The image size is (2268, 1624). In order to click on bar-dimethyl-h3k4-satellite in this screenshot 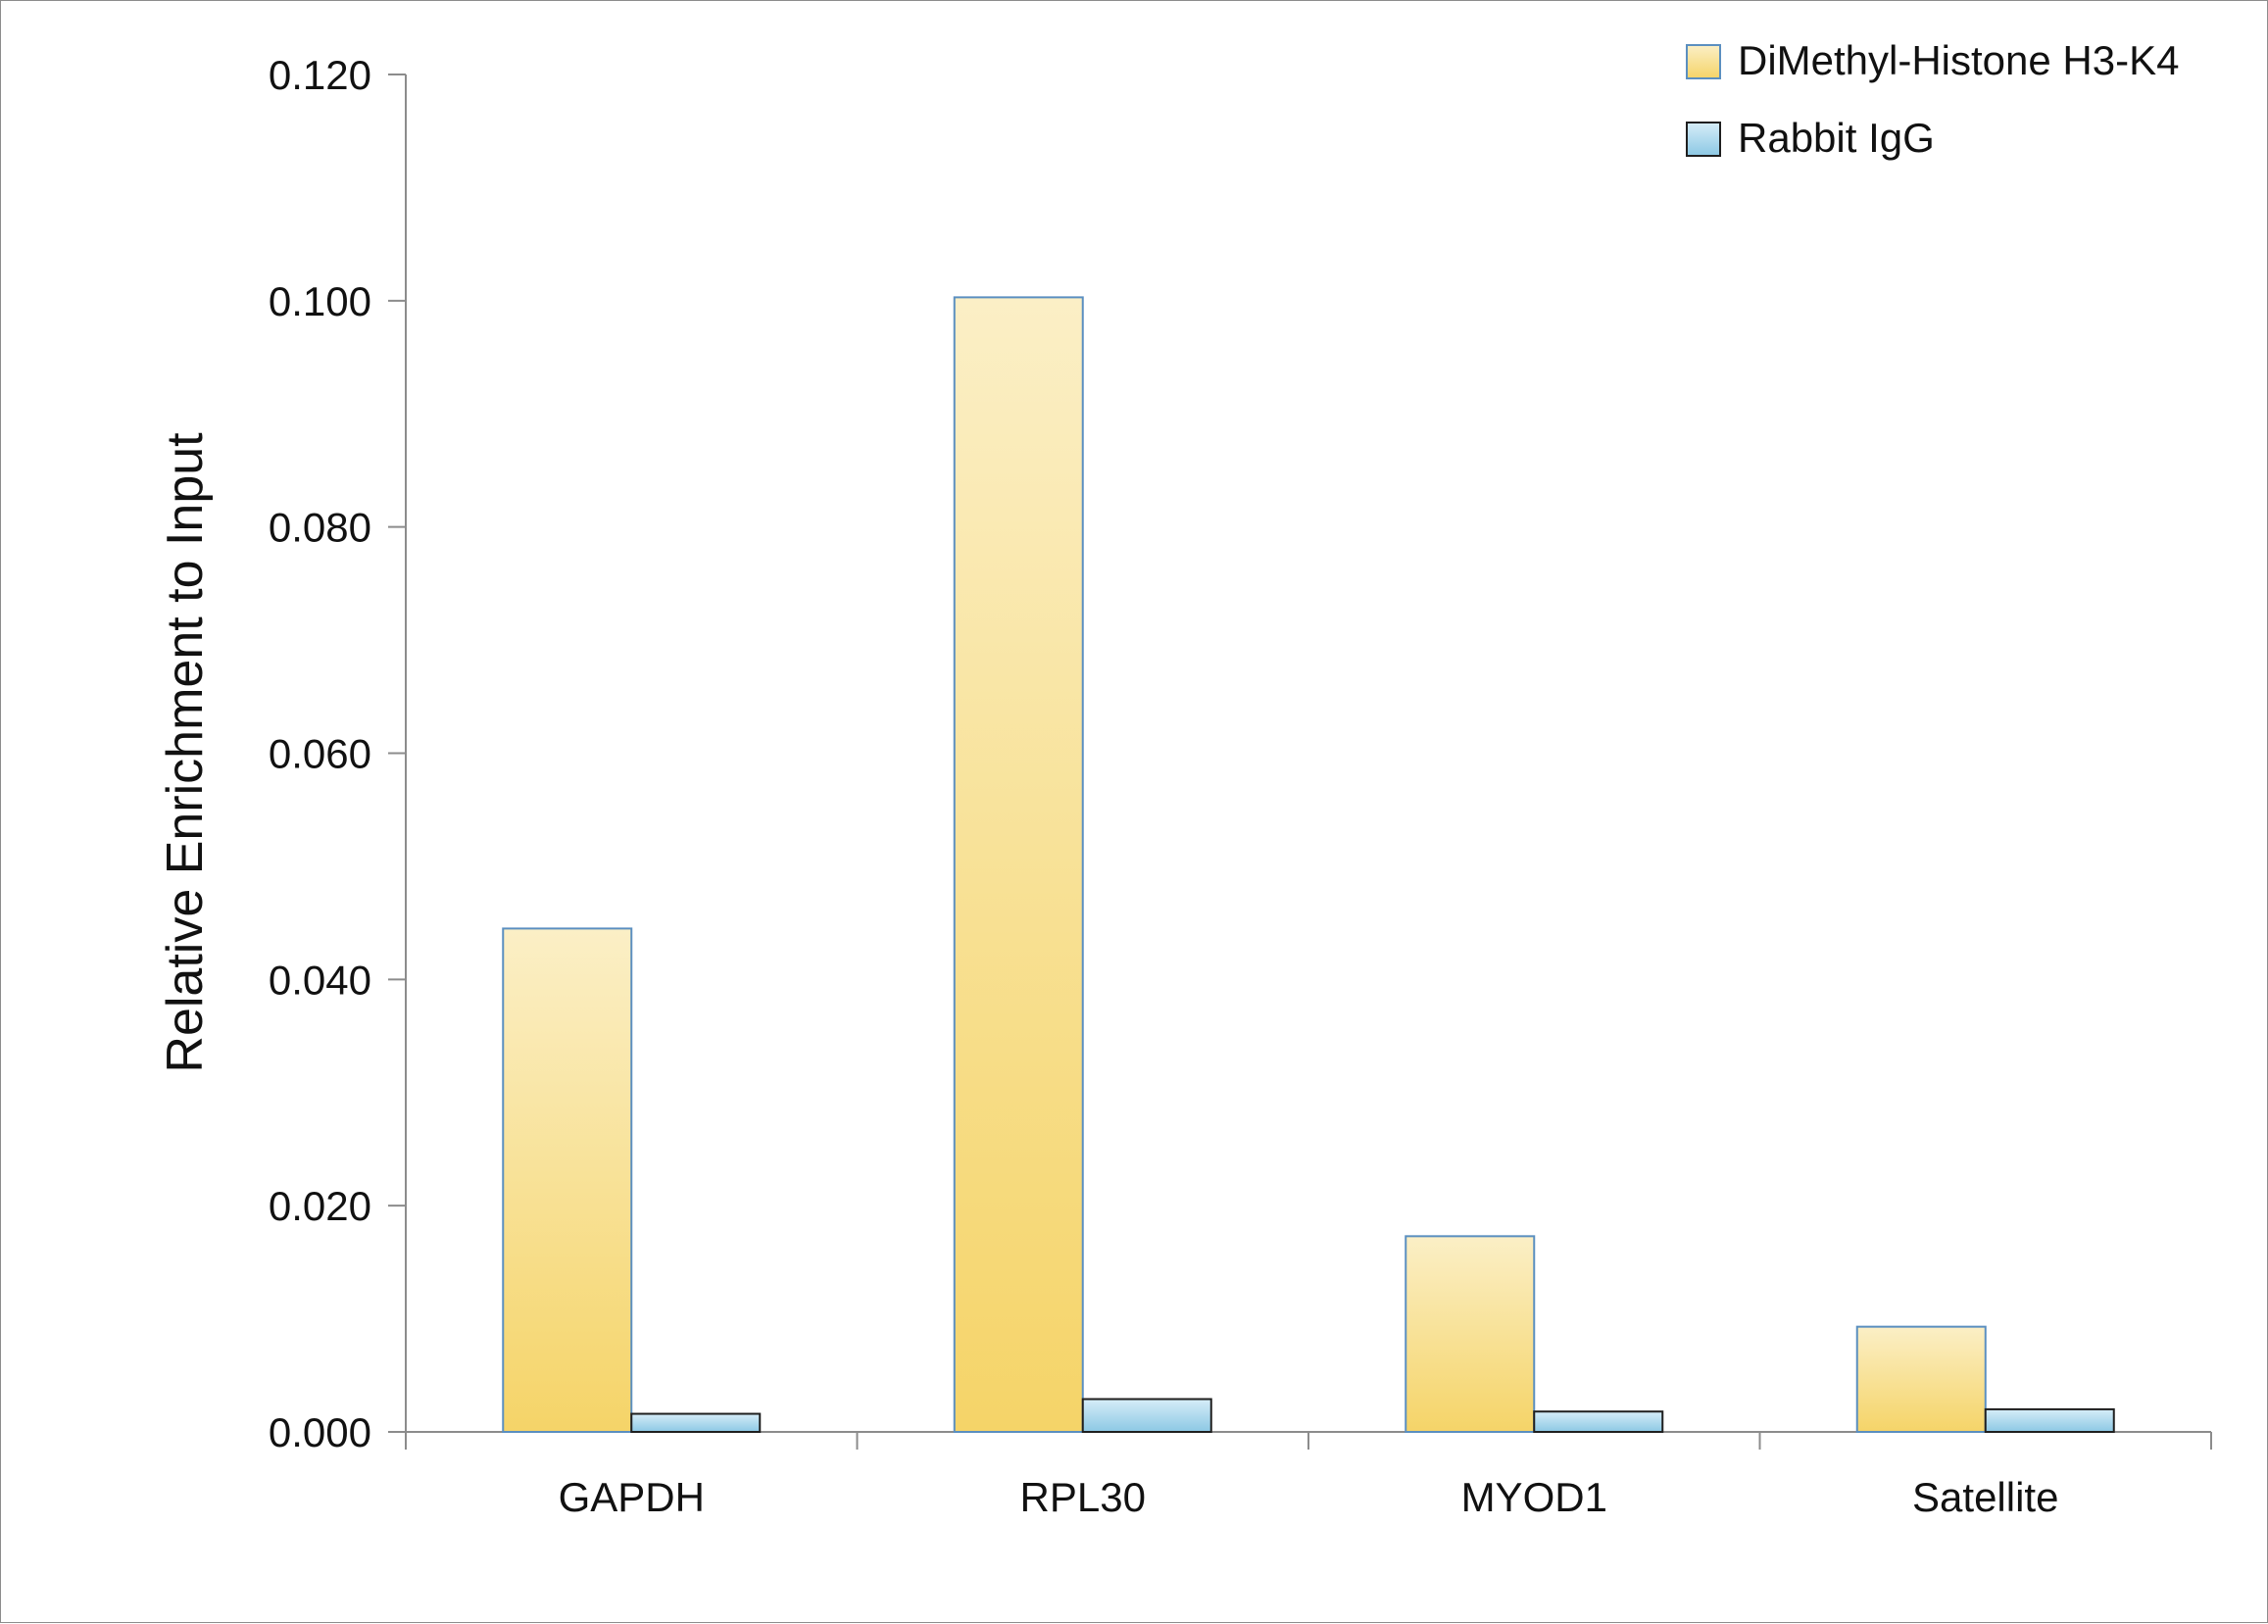, I will do `click(1921, 1379)`.